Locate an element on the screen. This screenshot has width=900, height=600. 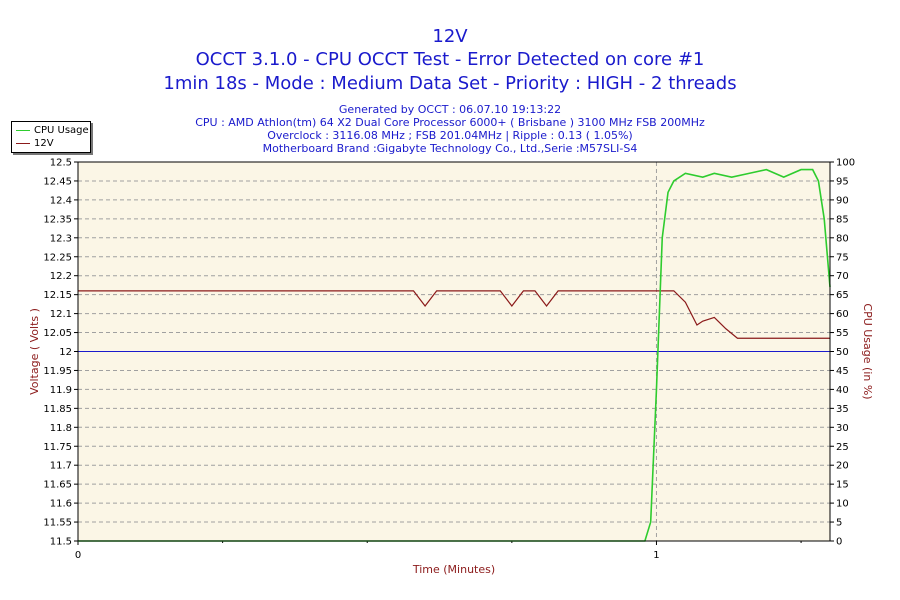
legend-label-cpu-usage: CPU Usage is located at coordinates (61, 130).